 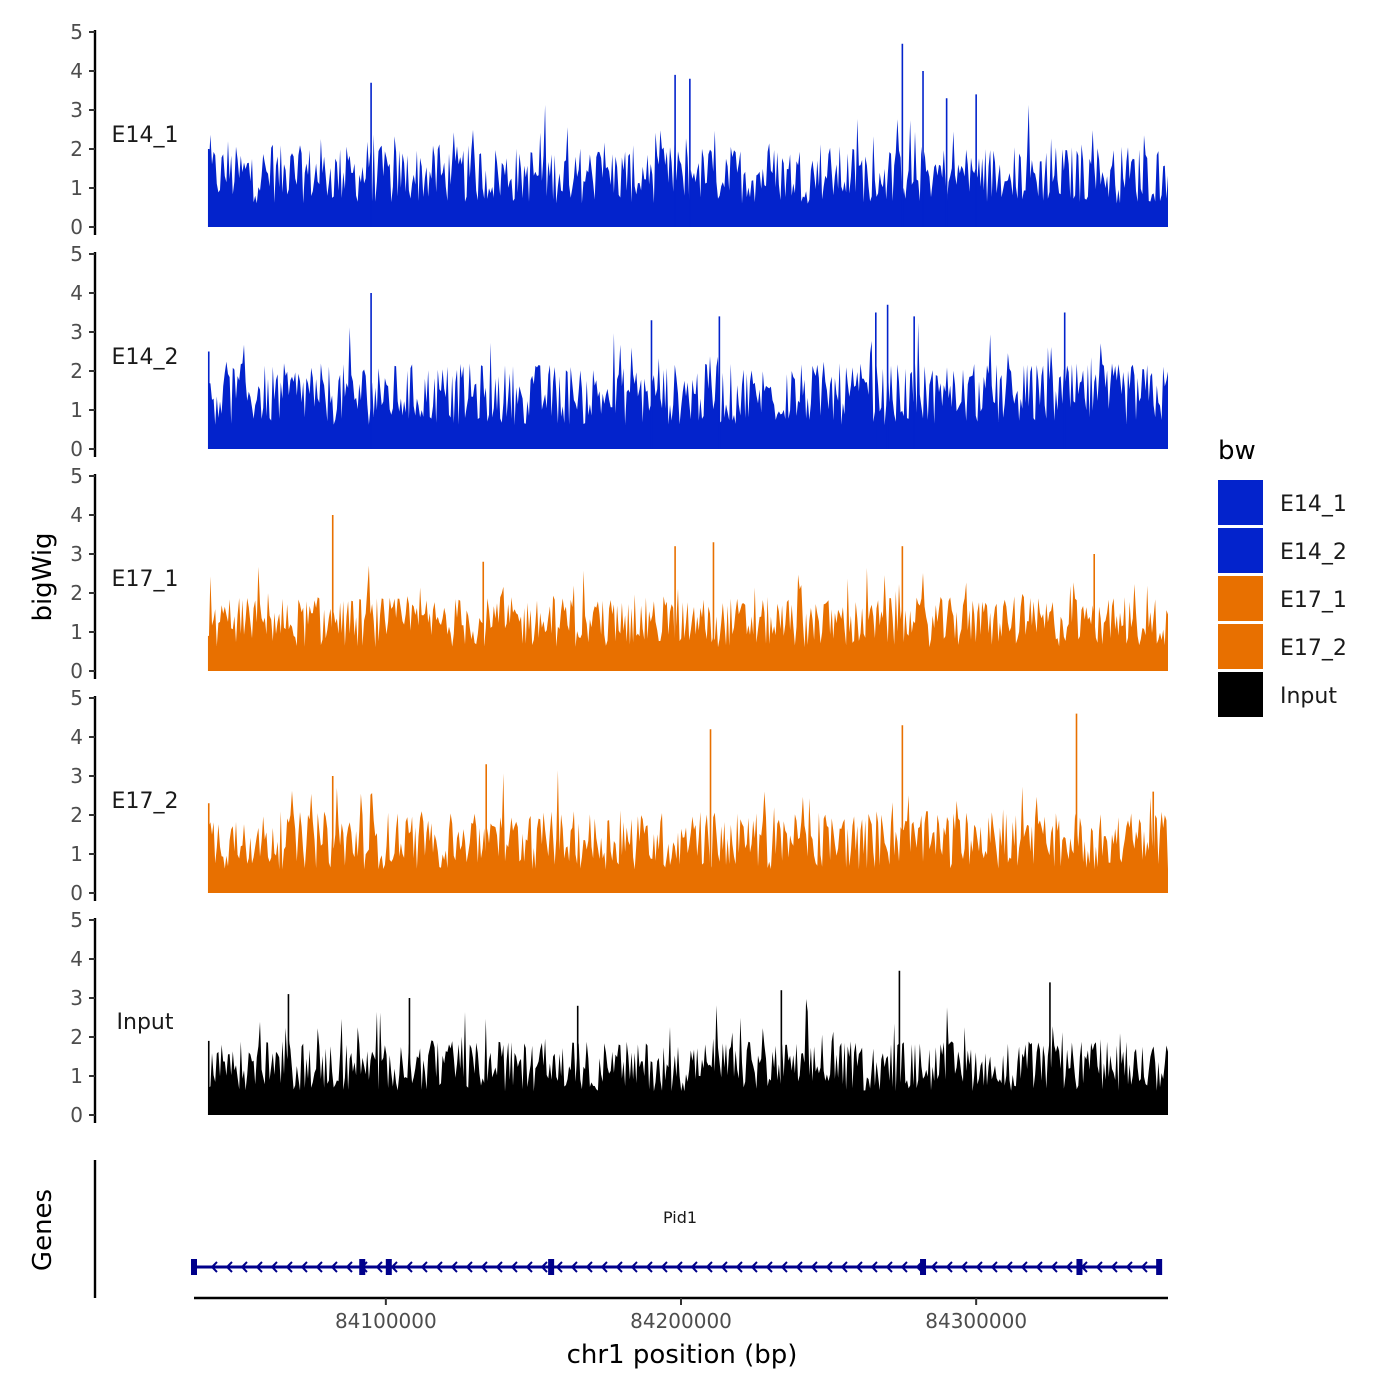 What do you see at coordinates (145, 801) in the screenshot?
I see `track-label: E17_2` at bounding box center [145, 801].